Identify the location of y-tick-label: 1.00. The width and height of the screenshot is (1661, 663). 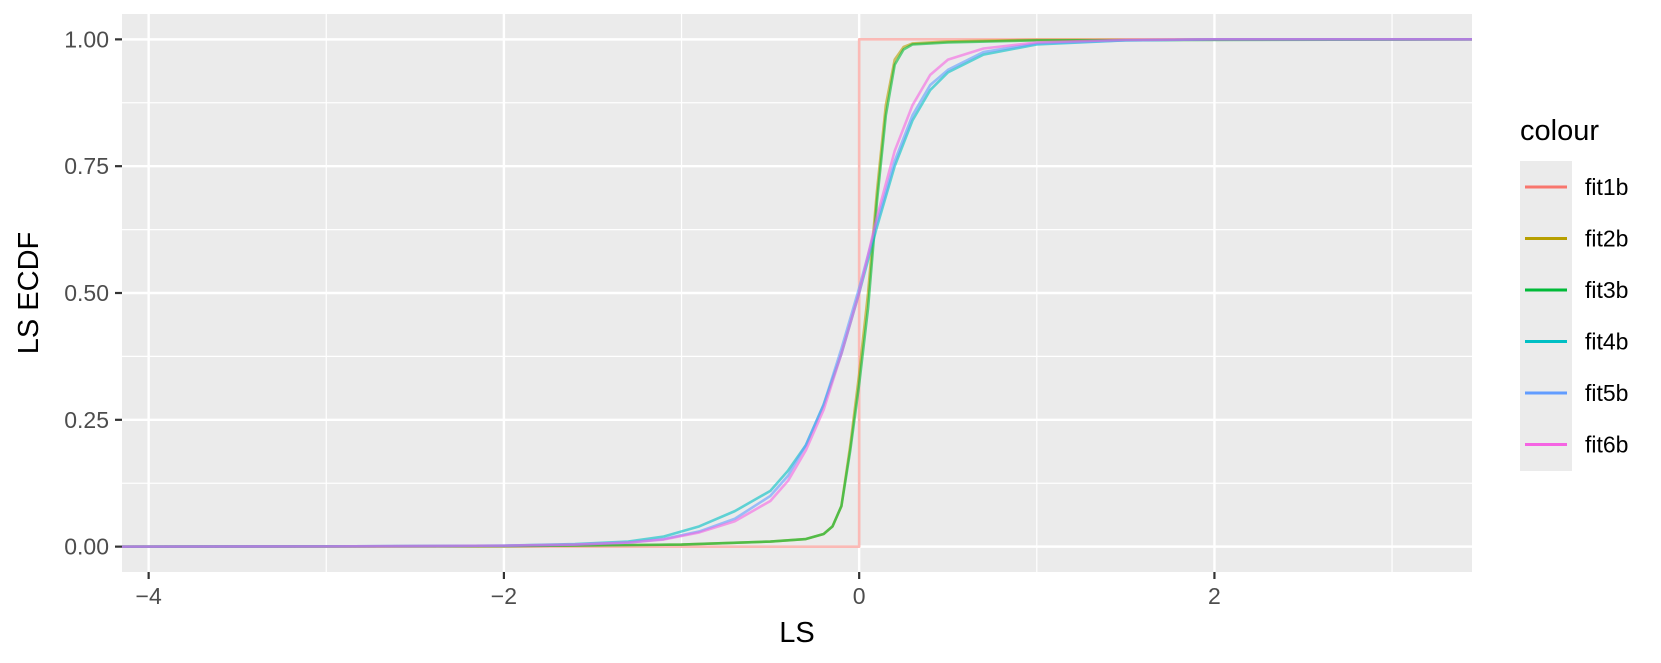
(86, 39).